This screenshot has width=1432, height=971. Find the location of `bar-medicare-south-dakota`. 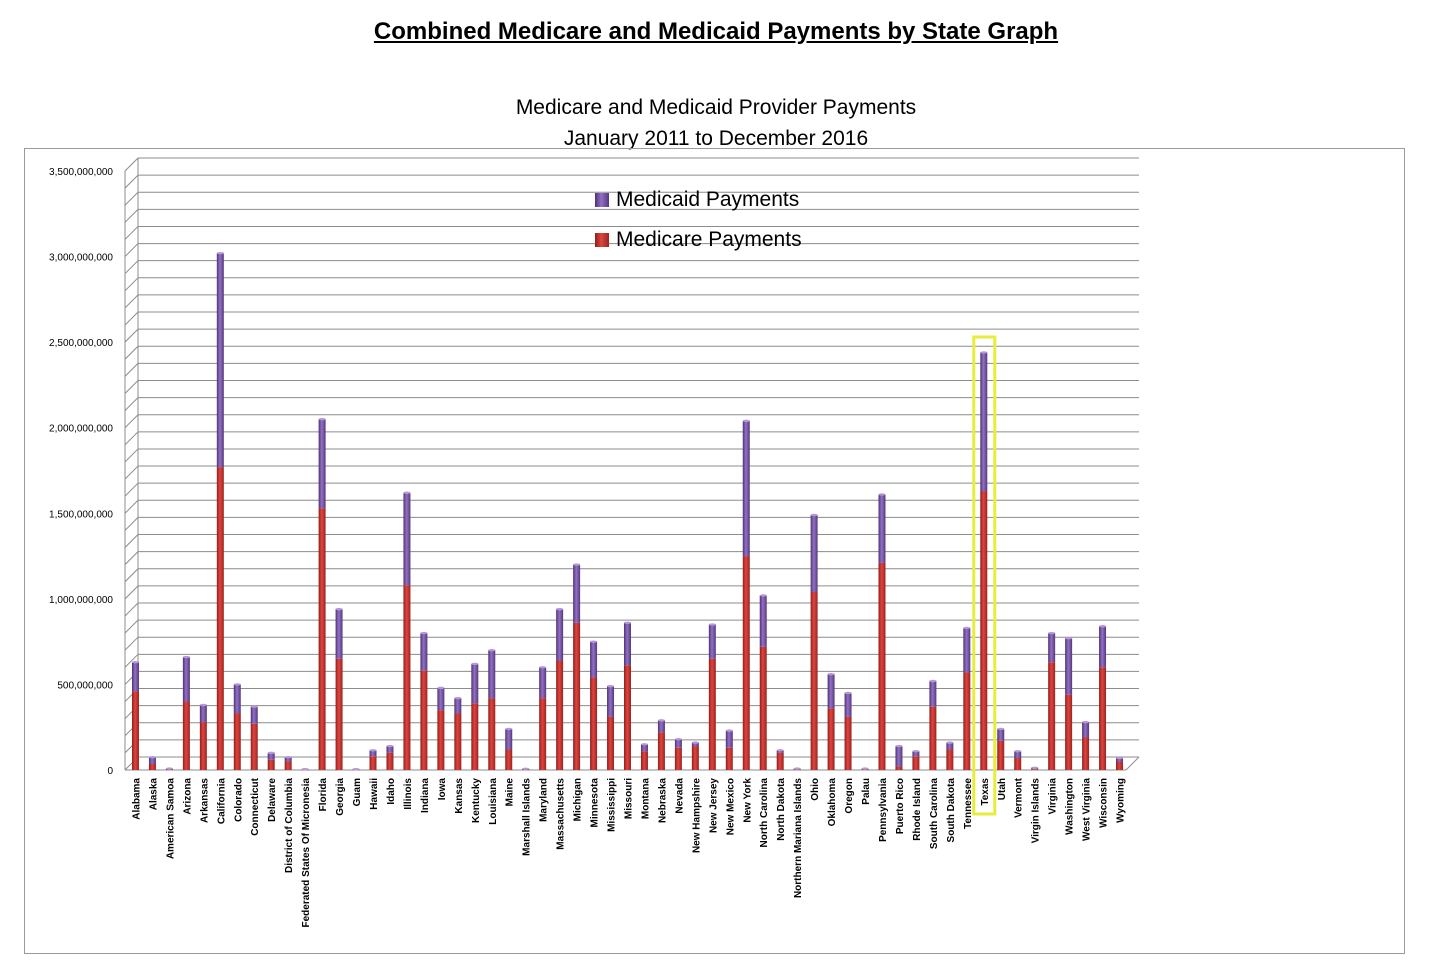

bar-medicare-south-dakota is located at coordinates (950, 759).